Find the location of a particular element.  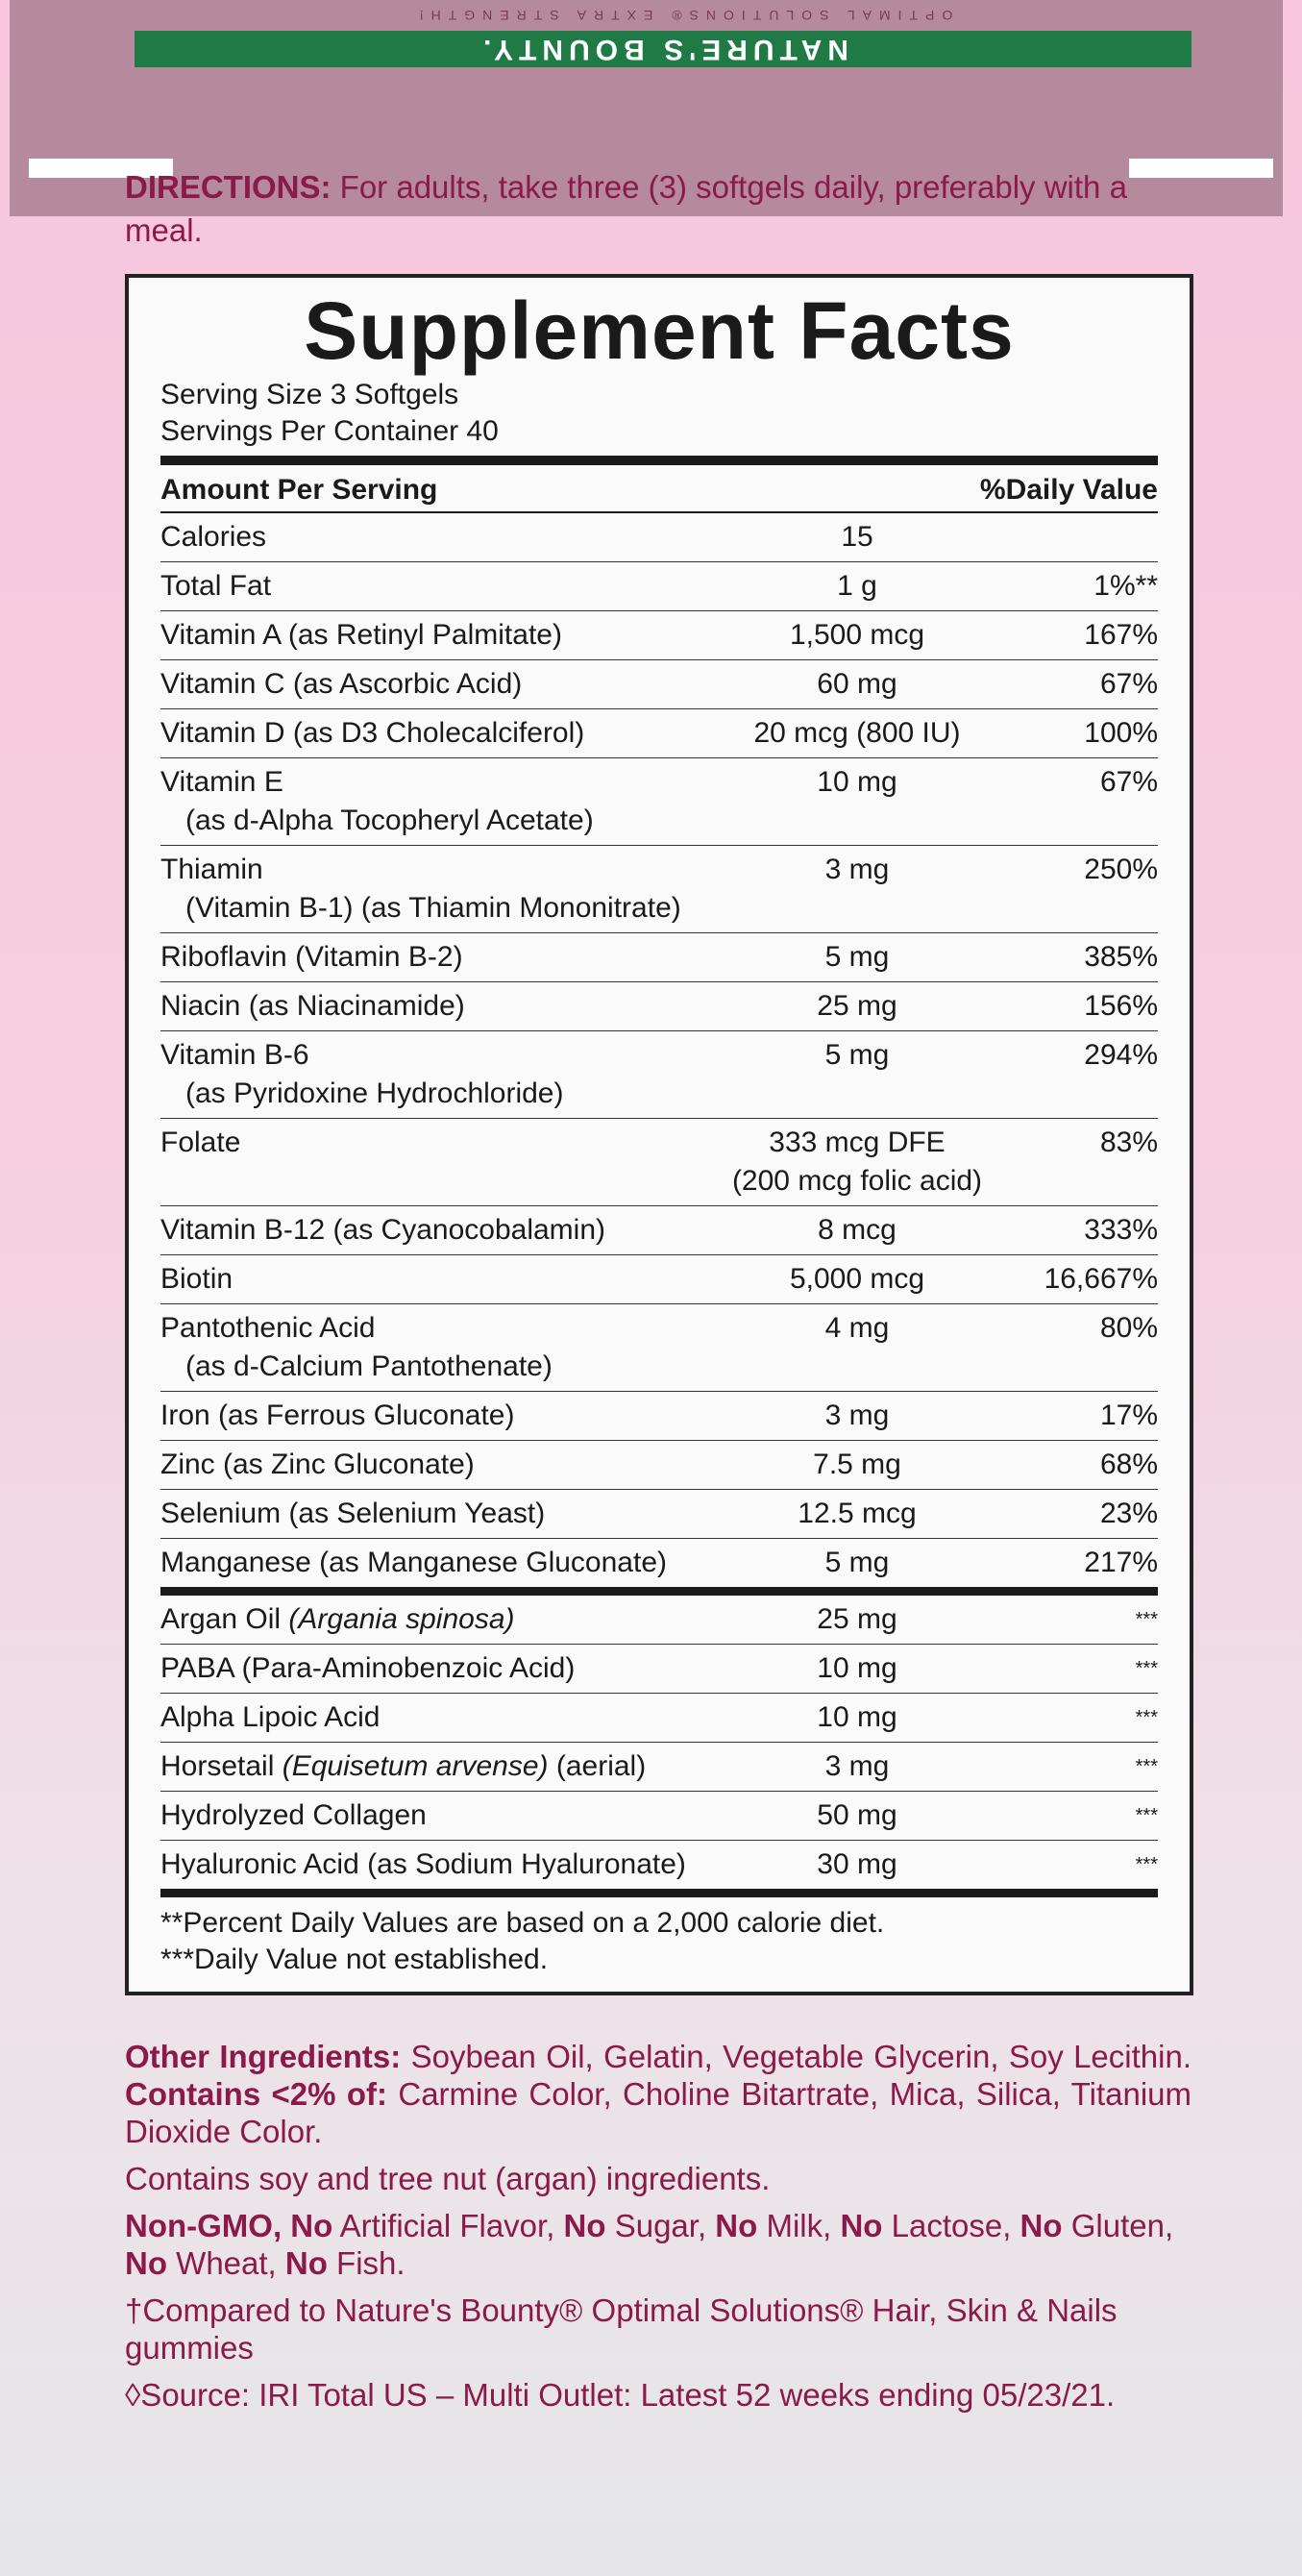

daily-value: 67% is located at coordinates (1128, 684).